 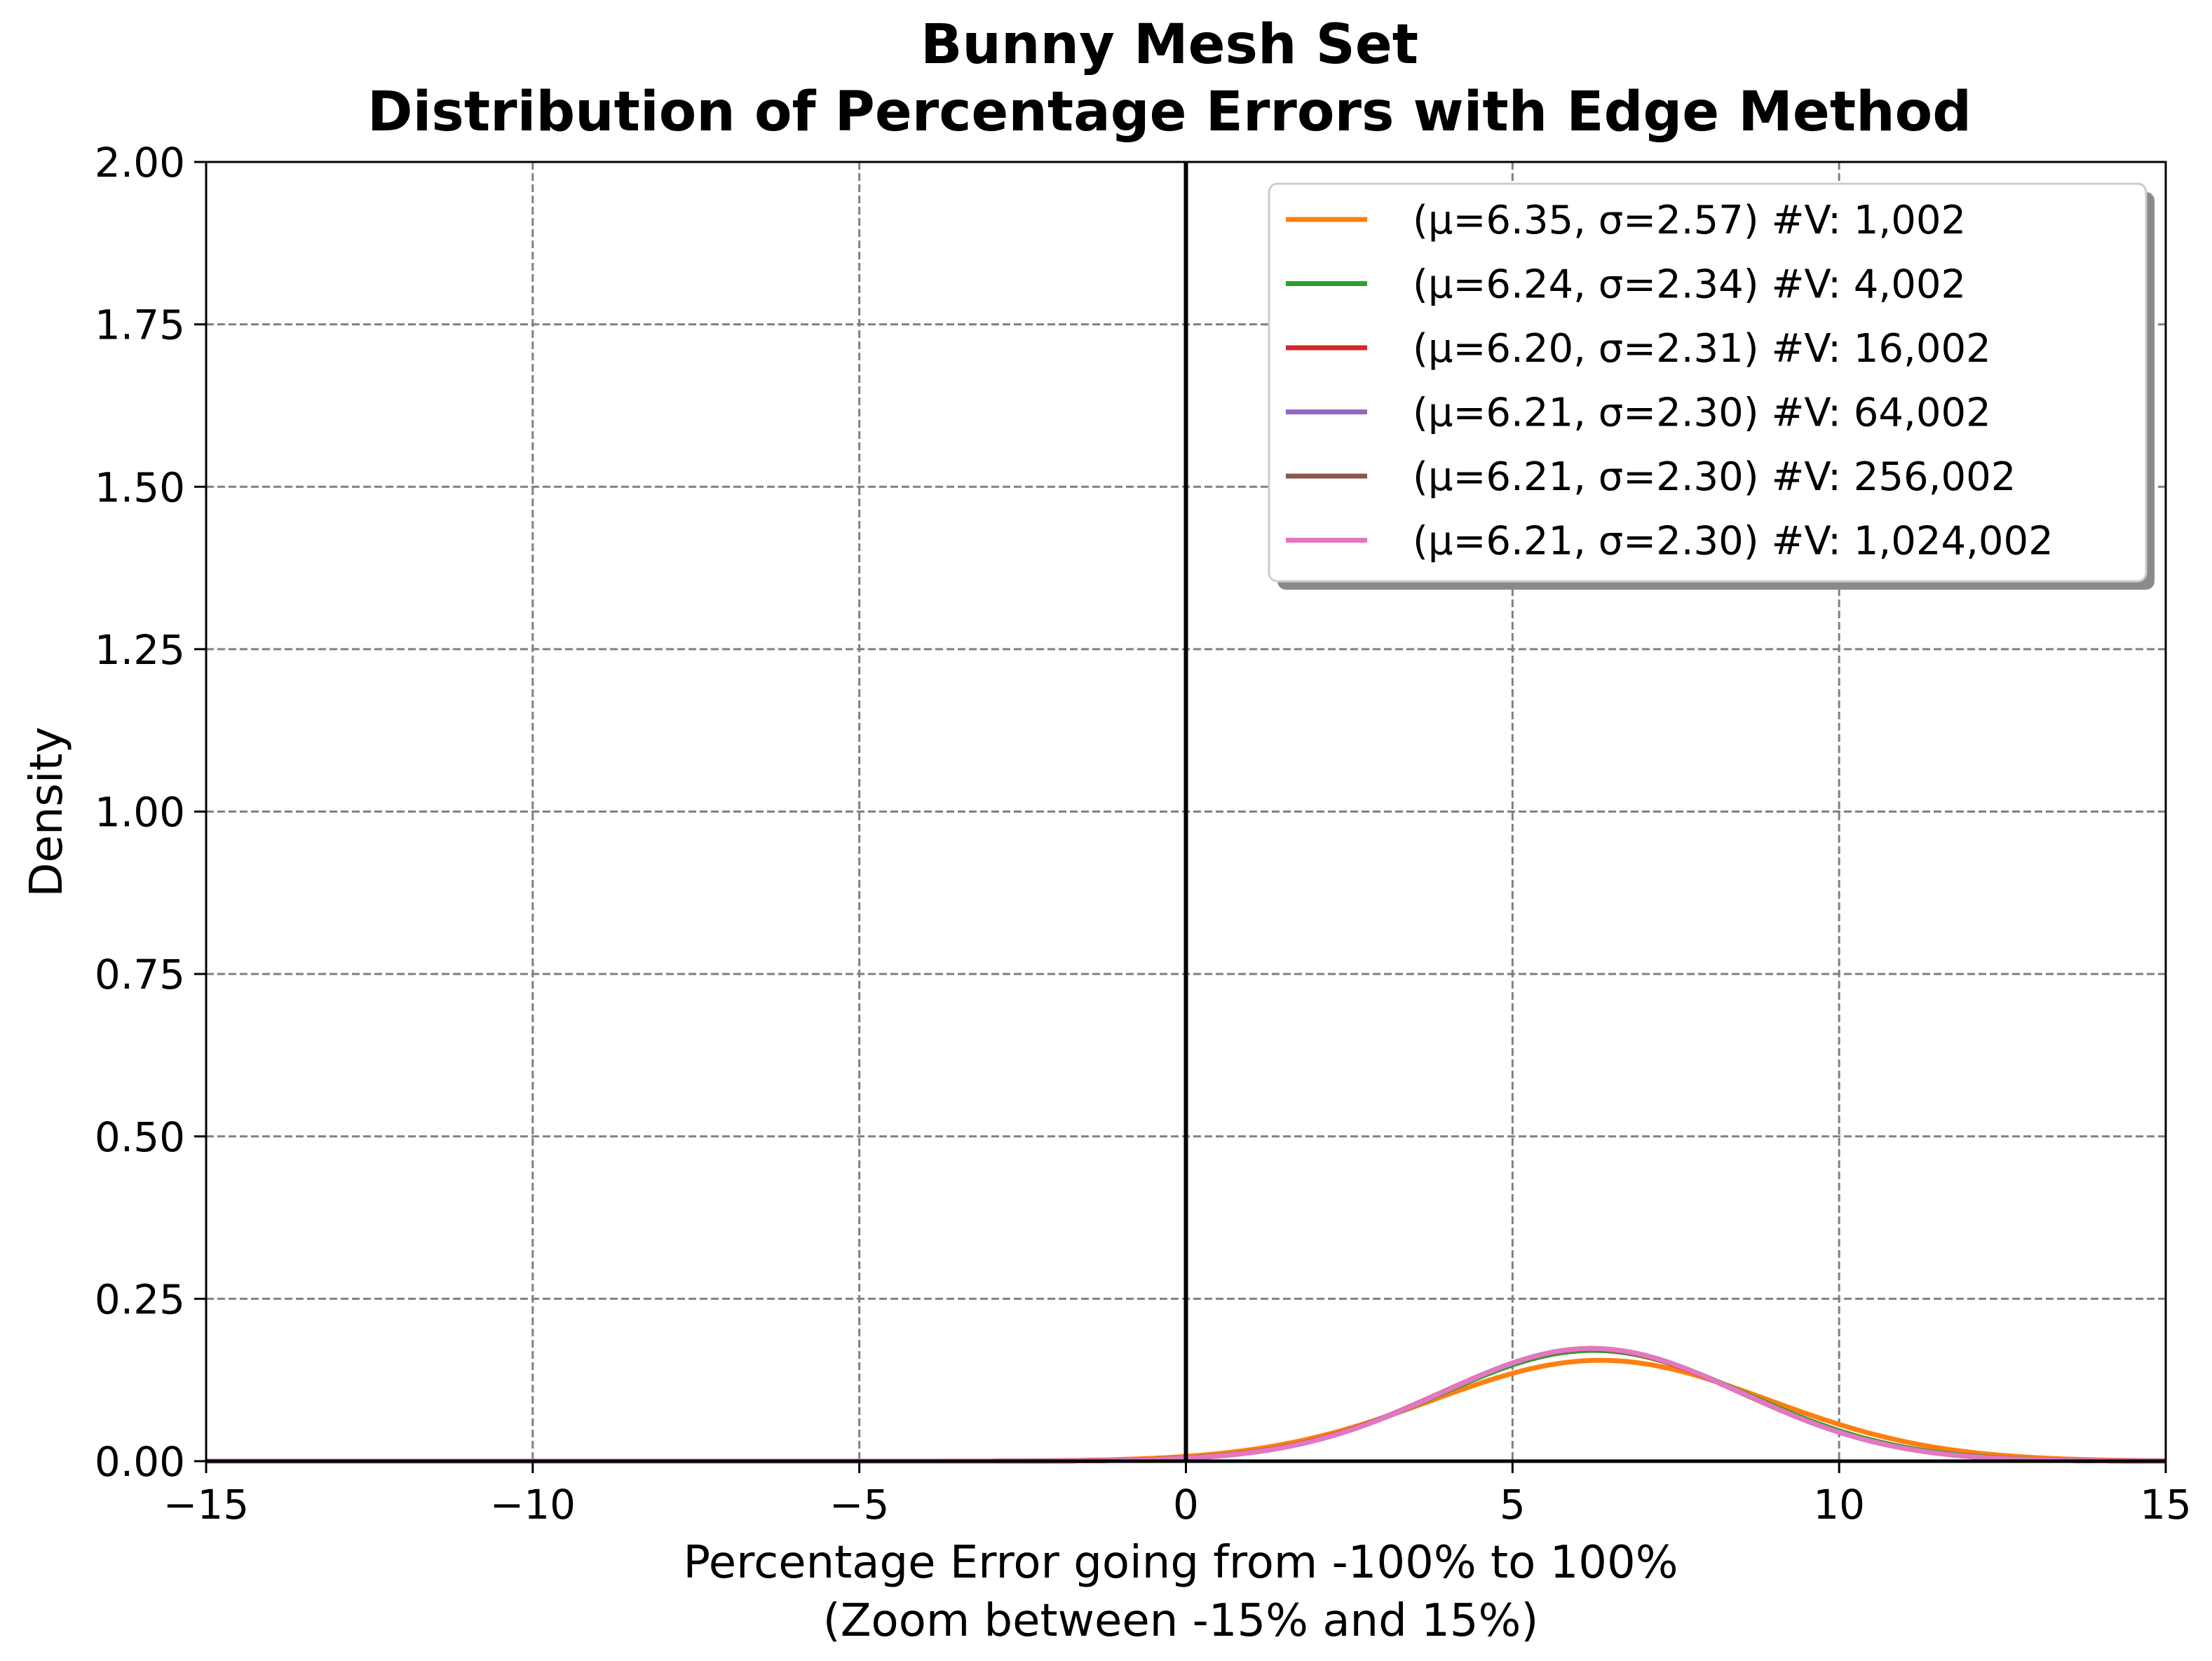 I want to click on y-tick-label: 1.25, so click(x=140, y=650).